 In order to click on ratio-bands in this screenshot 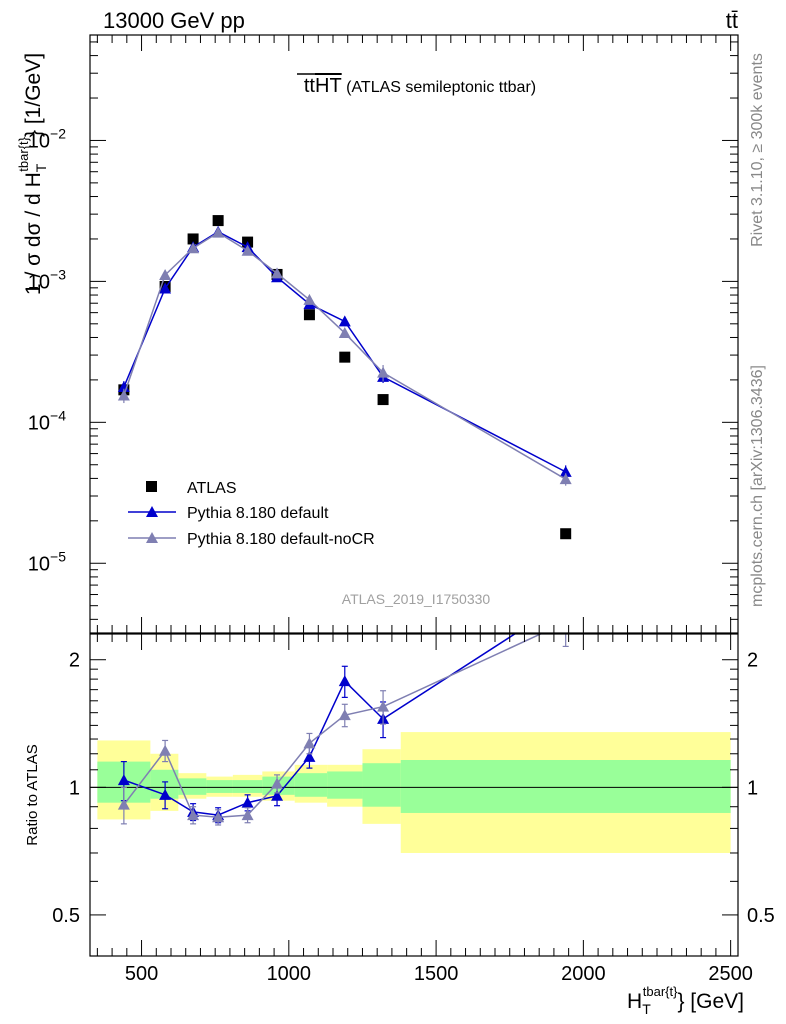, I will do `click(414, 792)`.